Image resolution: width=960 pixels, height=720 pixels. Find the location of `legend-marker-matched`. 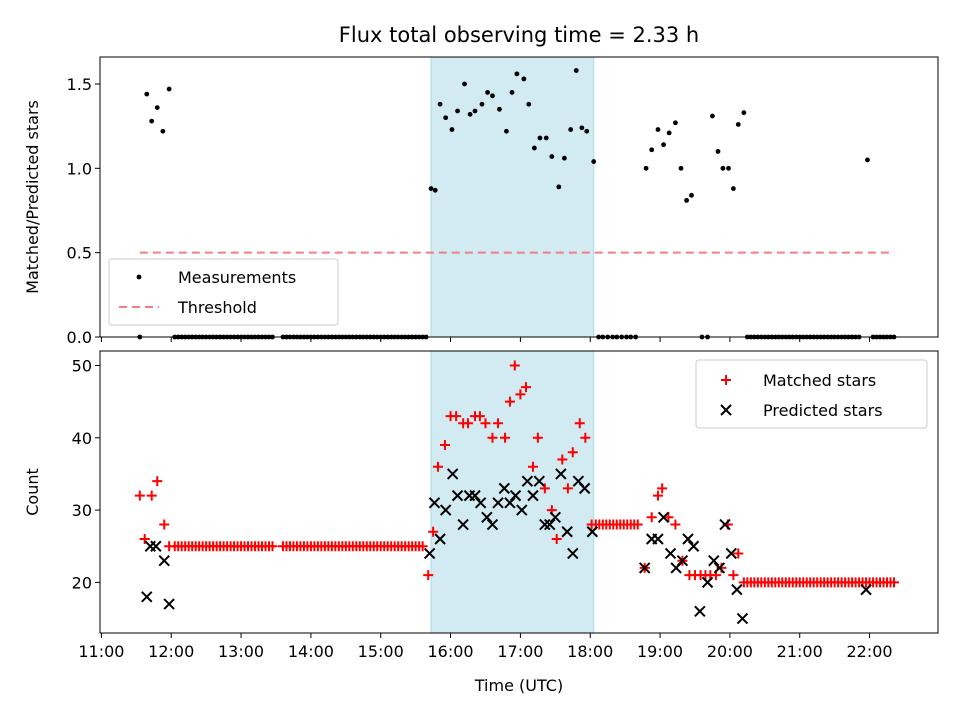

legend-marker-matched is located at coordinates (726, 380).